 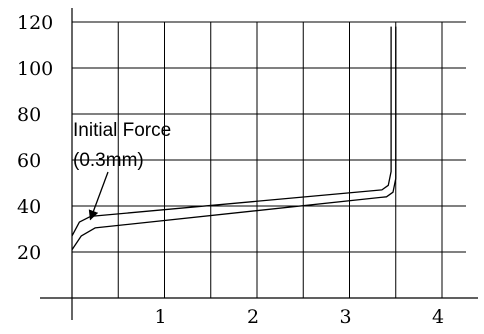 I want to click on annotation-label-line1: Initial Force, so click(x=122, y=130).